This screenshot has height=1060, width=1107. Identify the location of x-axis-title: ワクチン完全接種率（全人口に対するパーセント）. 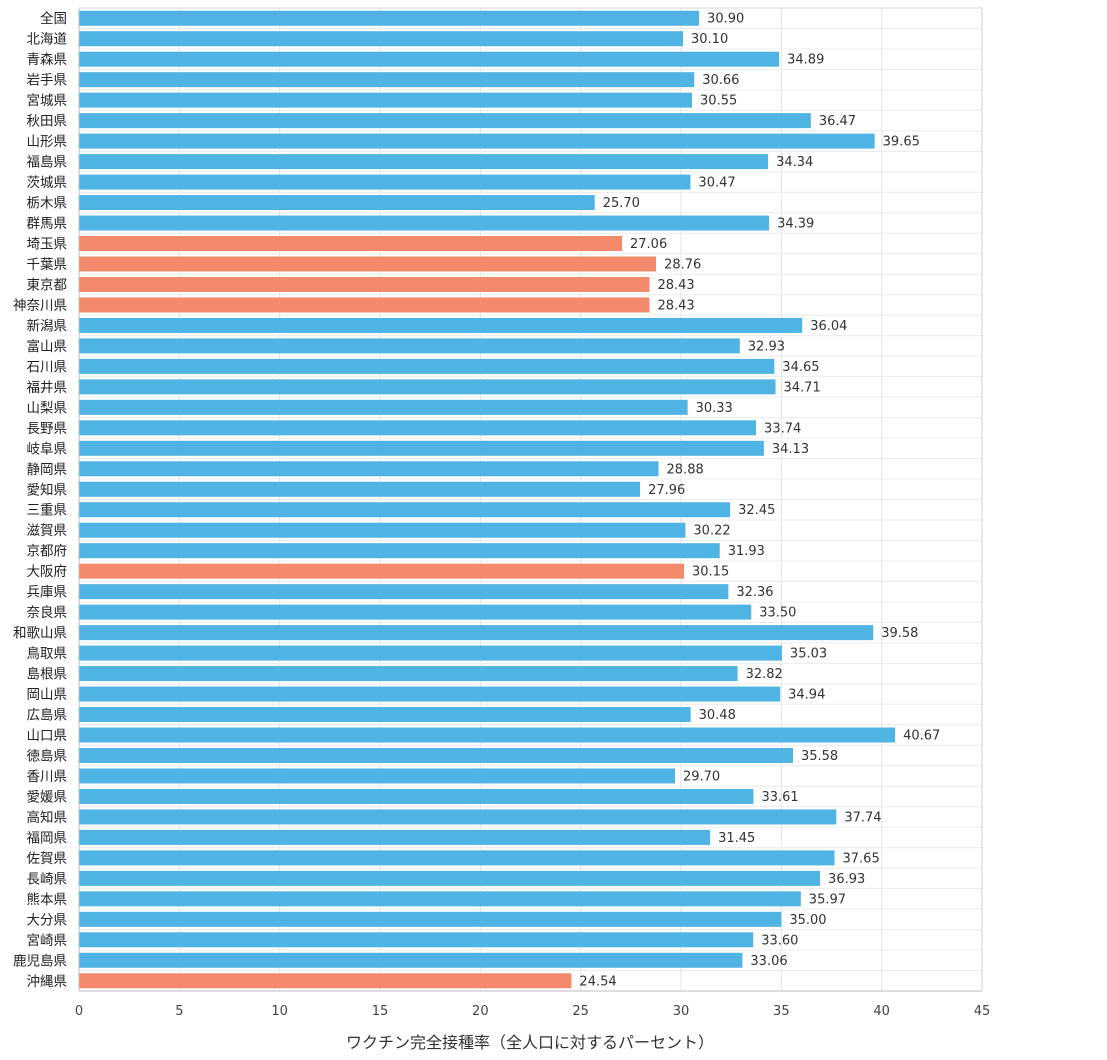
(530, 1042).